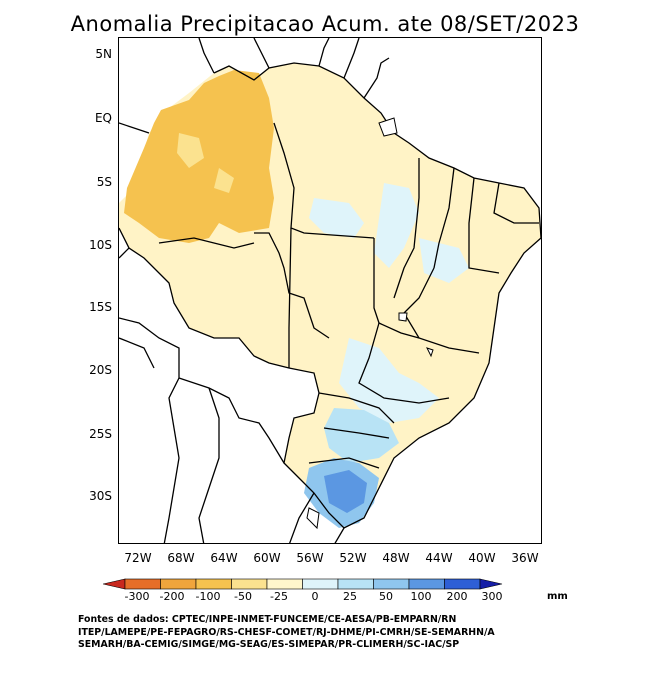  I want to click on small-lake, so click(403, 317).